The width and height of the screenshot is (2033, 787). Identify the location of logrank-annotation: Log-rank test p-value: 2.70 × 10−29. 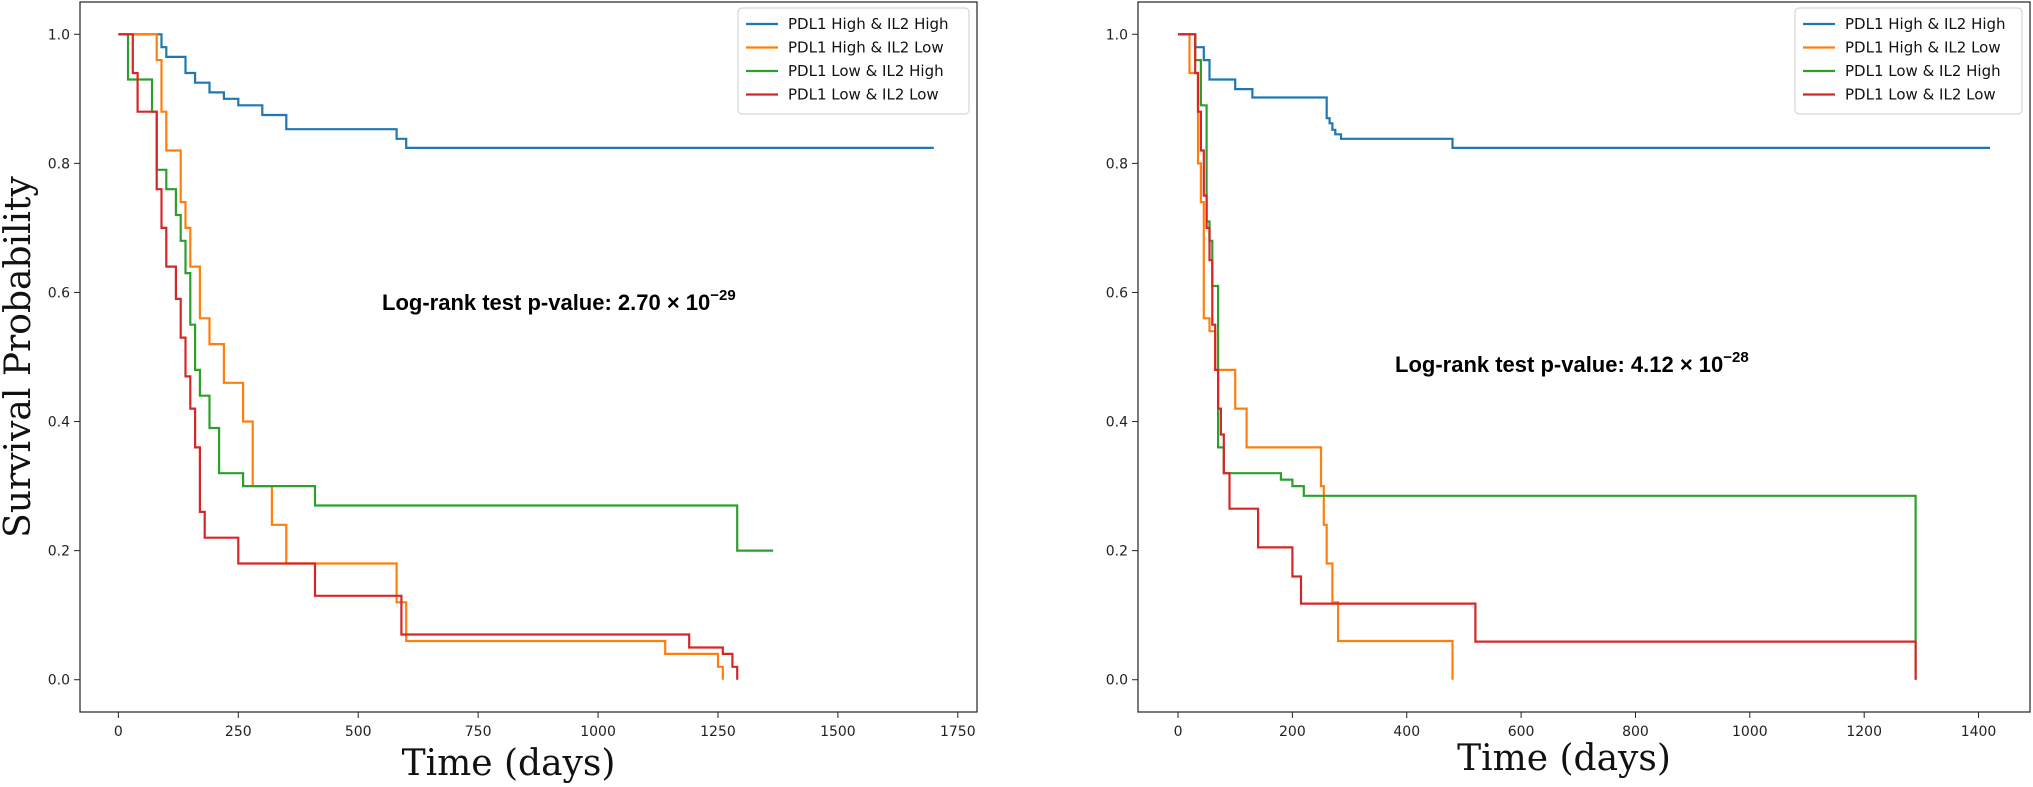
(559, 301).